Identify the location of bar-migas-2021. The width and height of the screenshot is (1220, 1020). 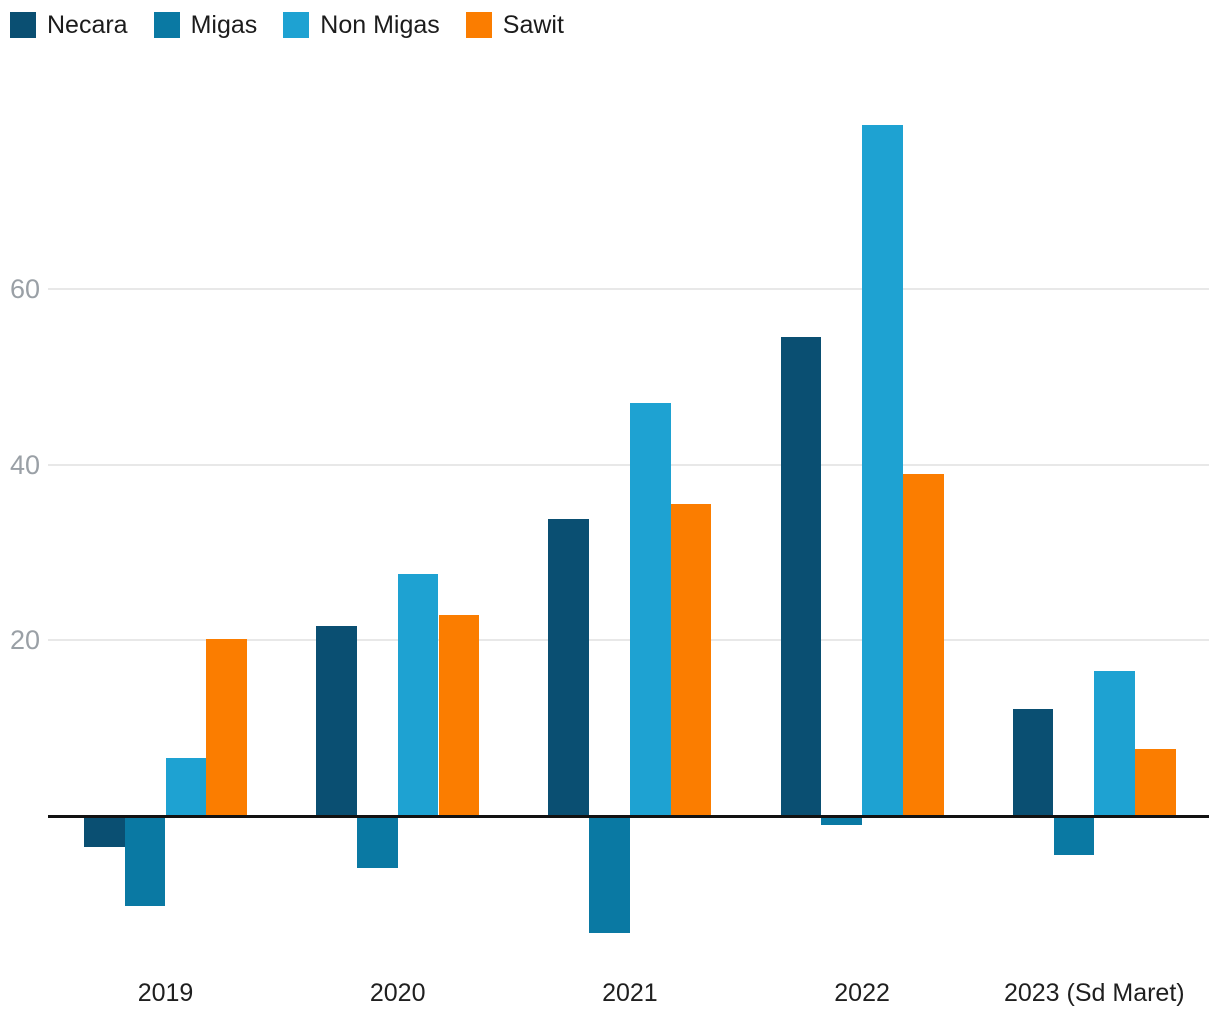
(609, 874).